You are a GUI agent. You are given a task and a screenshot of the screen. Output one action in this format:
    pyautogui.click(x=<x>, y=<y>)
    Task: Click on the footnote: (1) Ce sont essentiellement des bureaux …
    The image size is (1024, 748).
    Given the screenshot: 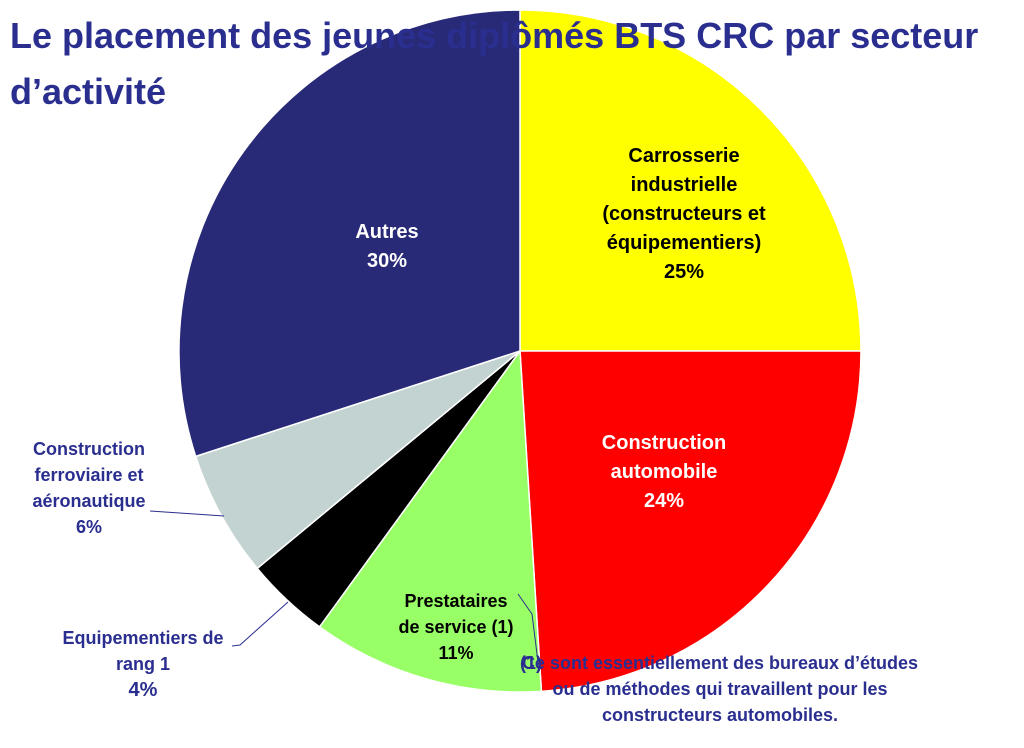 What is the action you would take?
    pyautogui.click(x=720, y=689)
    